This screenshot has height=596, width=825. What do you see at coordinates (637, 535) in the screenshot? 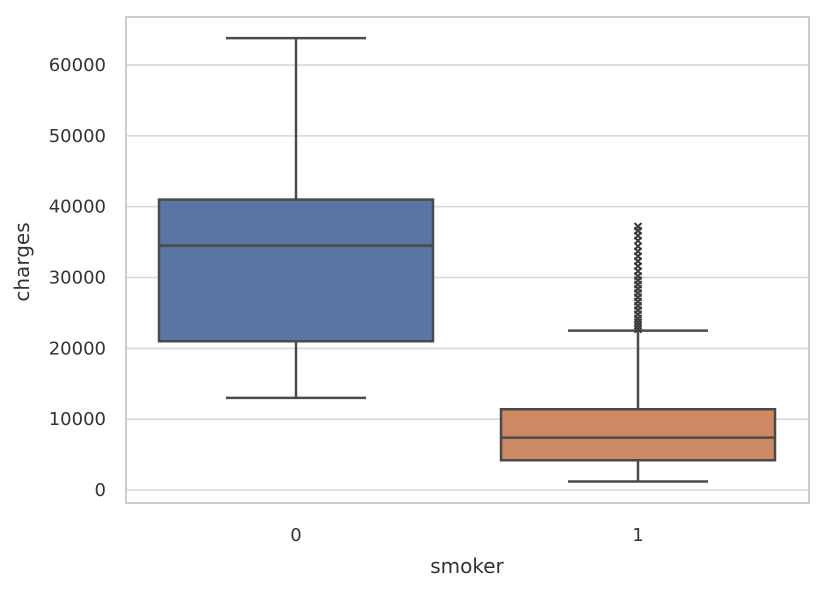
I see `x-tick-label: 1` at bounding box center [637, 535].